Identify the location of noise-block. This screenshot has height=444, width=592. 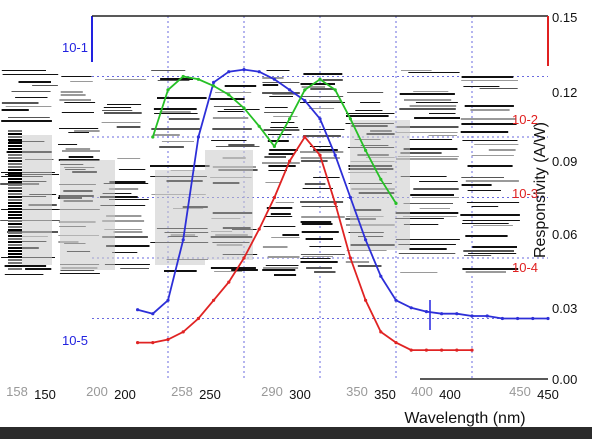
(37, 200).